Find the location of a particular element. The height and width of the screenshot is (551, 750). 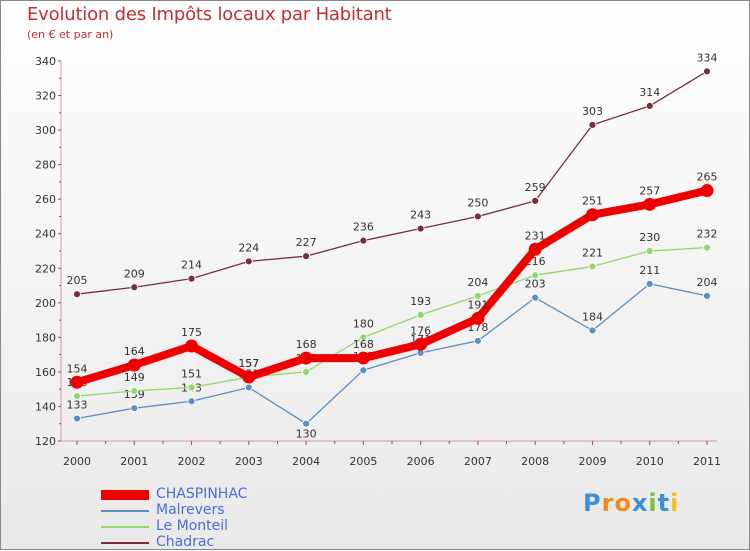

y-tick-label: 140 is located at coordinates (45, 406).